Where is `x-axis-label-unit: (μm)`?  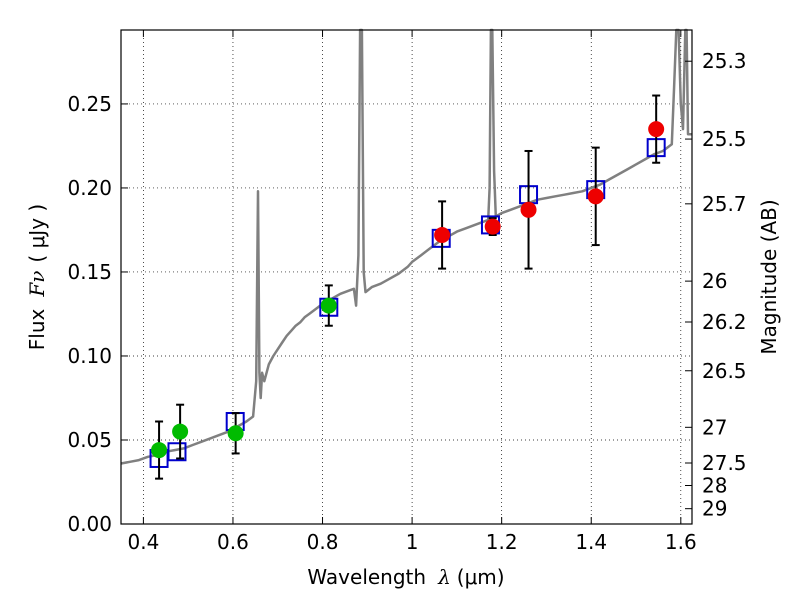
x-axis-label-unit: (μm) is located at coordinates (481, 577).